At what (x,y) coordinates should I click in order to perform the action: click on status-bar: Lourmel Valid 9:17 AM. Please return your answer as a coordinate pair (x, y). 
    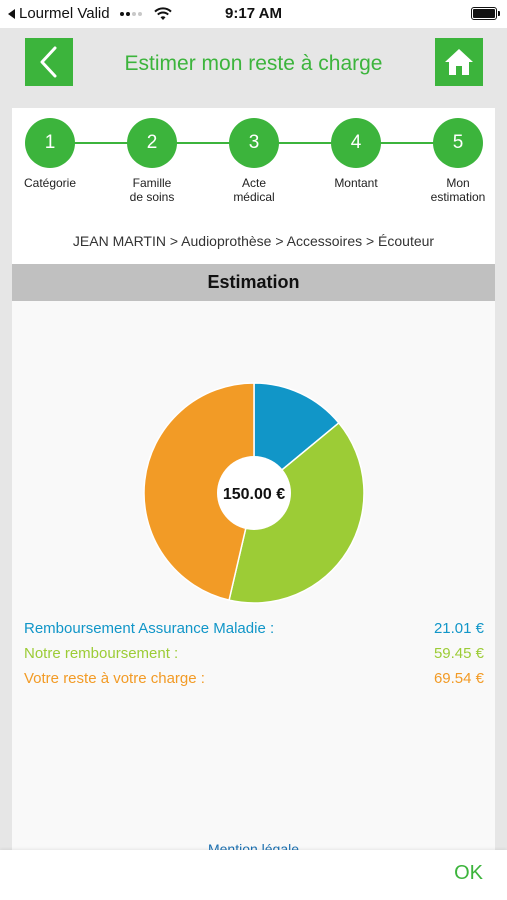
    Looking at the image, I should click on (253, 14).